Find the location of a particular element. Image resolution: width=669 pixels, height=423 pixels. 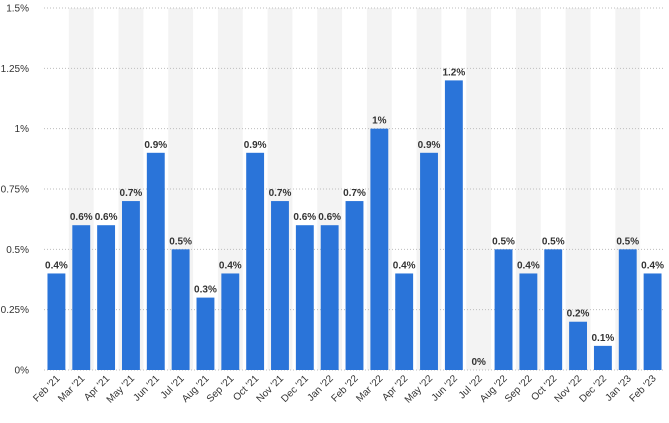

x-tick-label: May '22 is located at coordinates (419, 389).